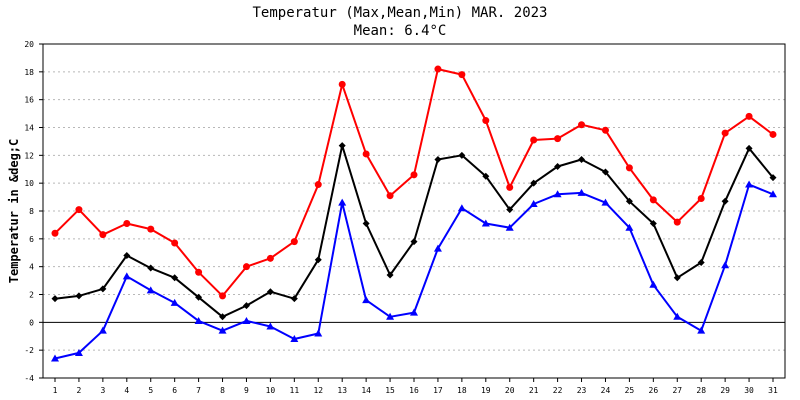  I want to click on y-tick-label: 2, so click(31, 295).